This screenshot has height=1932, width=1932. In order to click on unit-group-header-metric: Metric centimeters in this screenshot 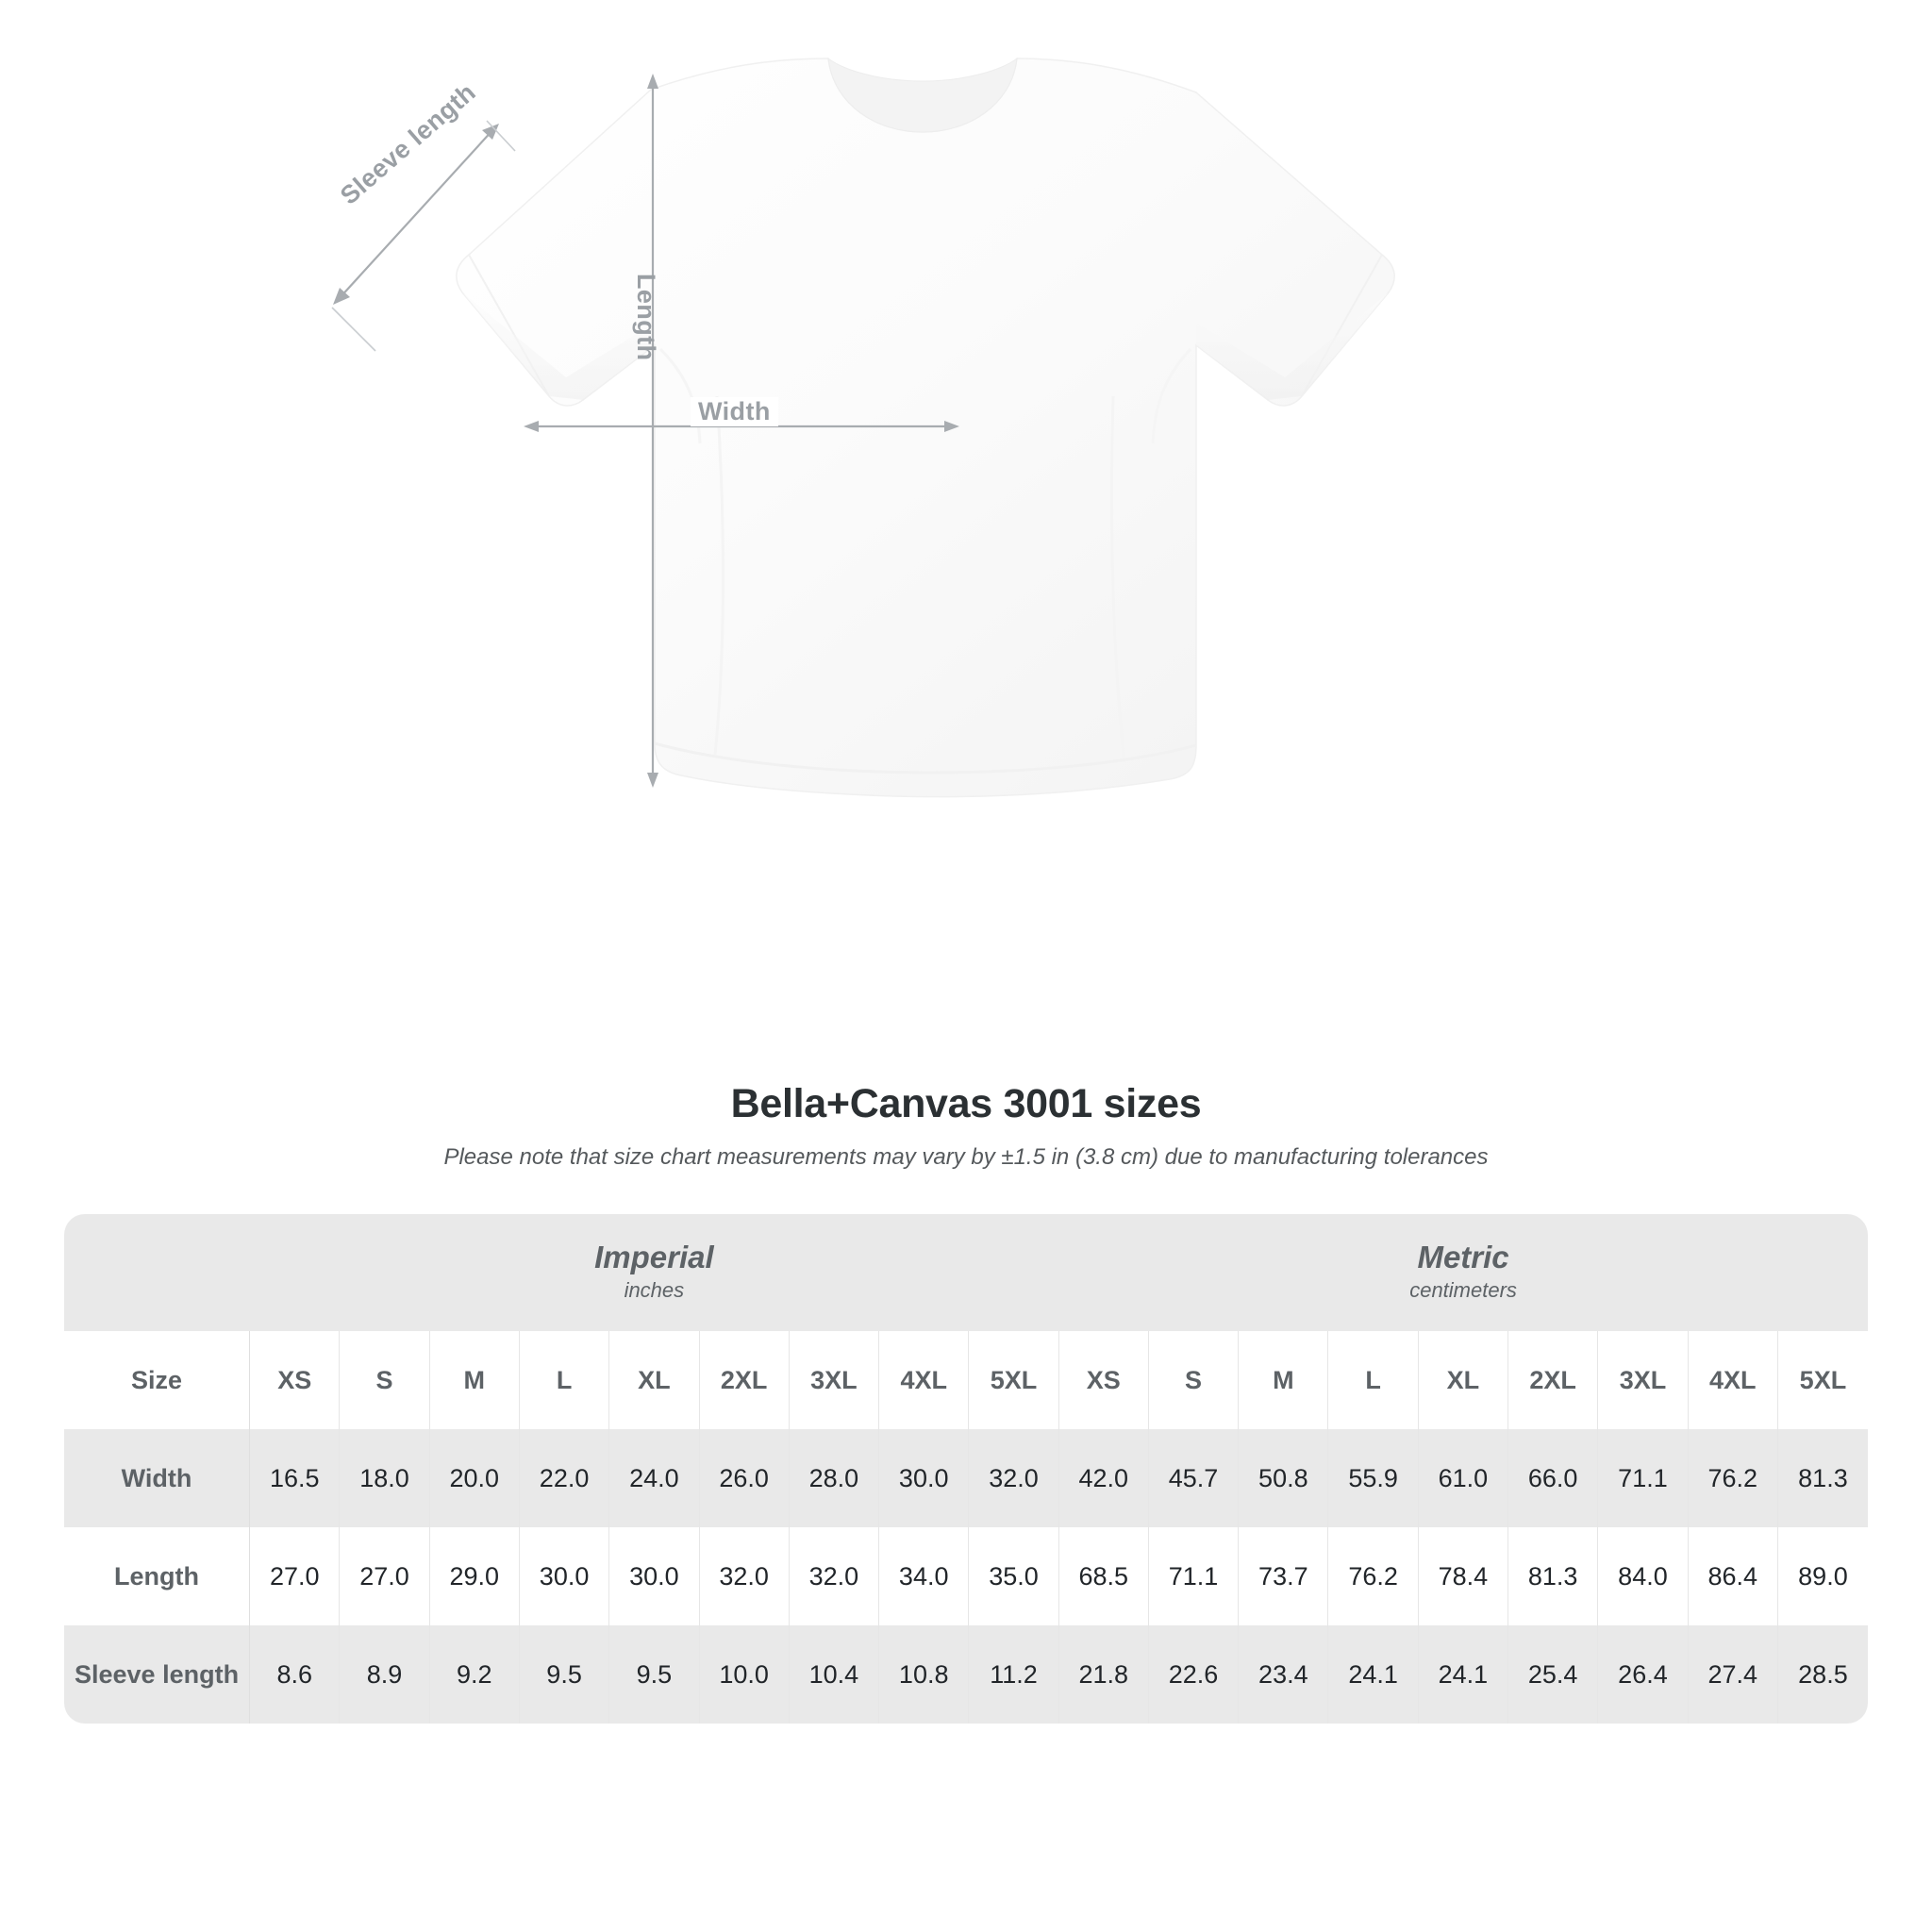, I will do `click(1463, 1272)`.